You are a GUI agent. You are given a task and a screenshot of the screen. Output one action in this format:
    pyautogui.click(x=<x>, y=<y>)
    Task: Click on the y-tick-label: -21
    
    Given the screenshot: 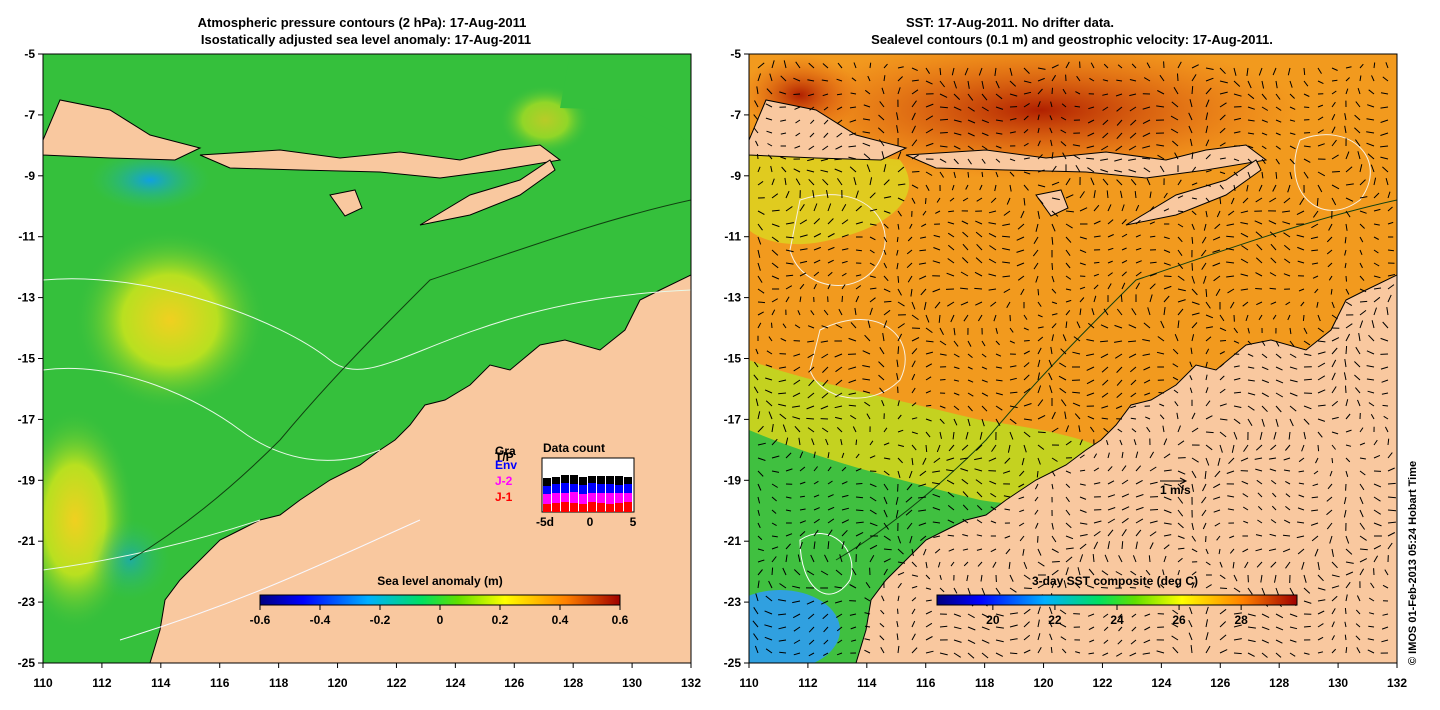 What is the action you would take?
    pyautogui.click(x=27, y=541)
    